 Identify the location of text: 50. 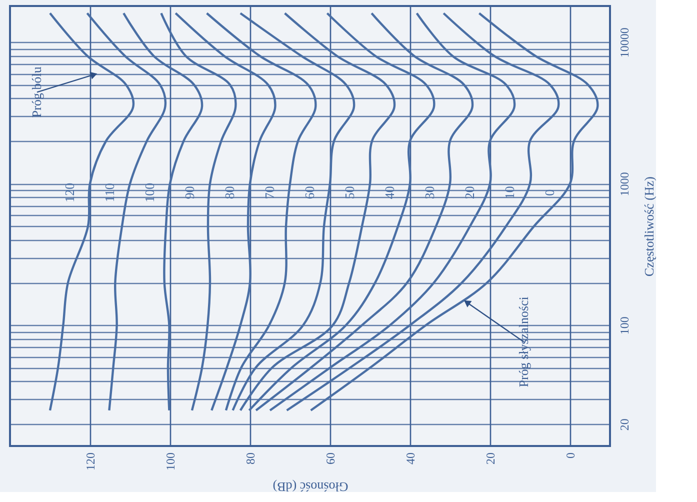
(349, 193).